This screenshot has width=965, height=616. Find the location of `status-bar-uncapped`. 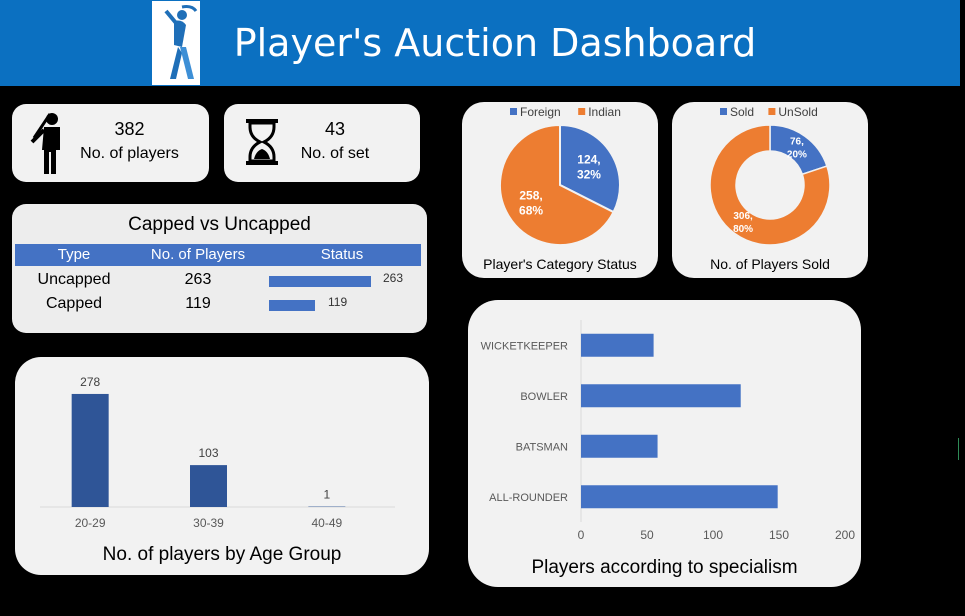

status-bar-uncapped is located at coordinates (320, 281).